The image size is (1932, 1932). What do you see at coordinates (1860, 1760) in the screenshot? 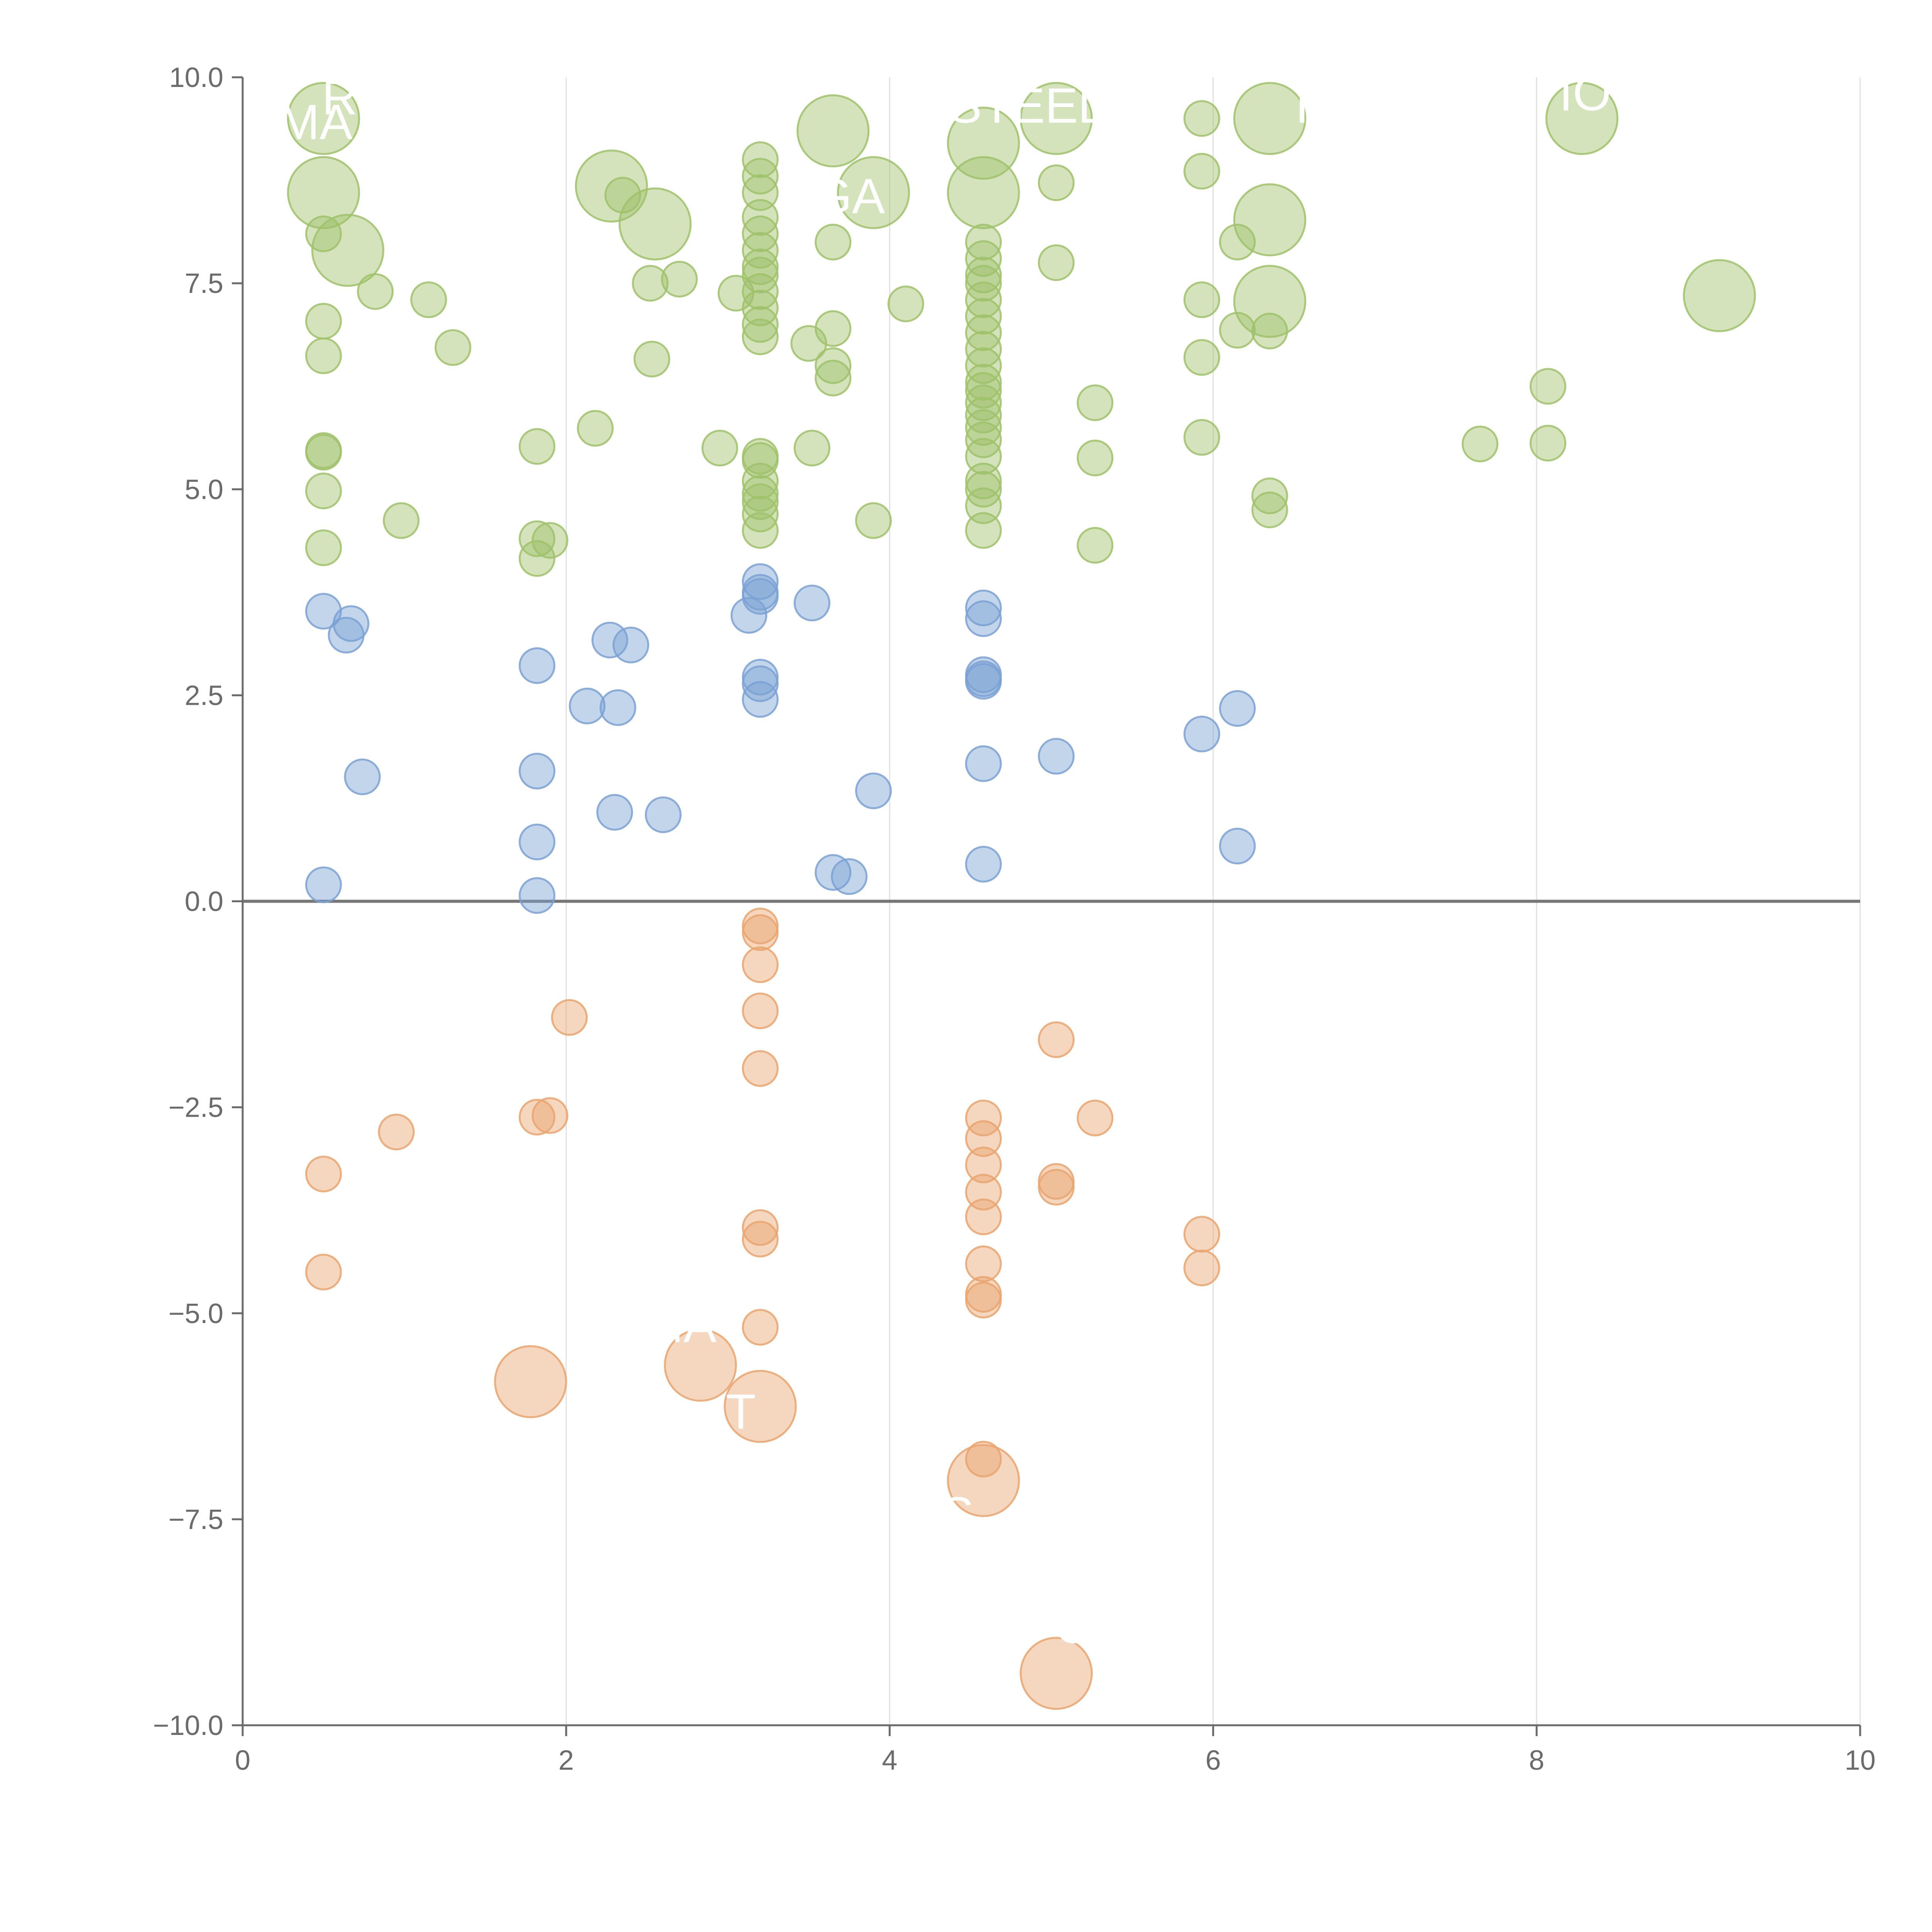
I see `x-tick-label: 10` at bounding box center [1860, 1760].